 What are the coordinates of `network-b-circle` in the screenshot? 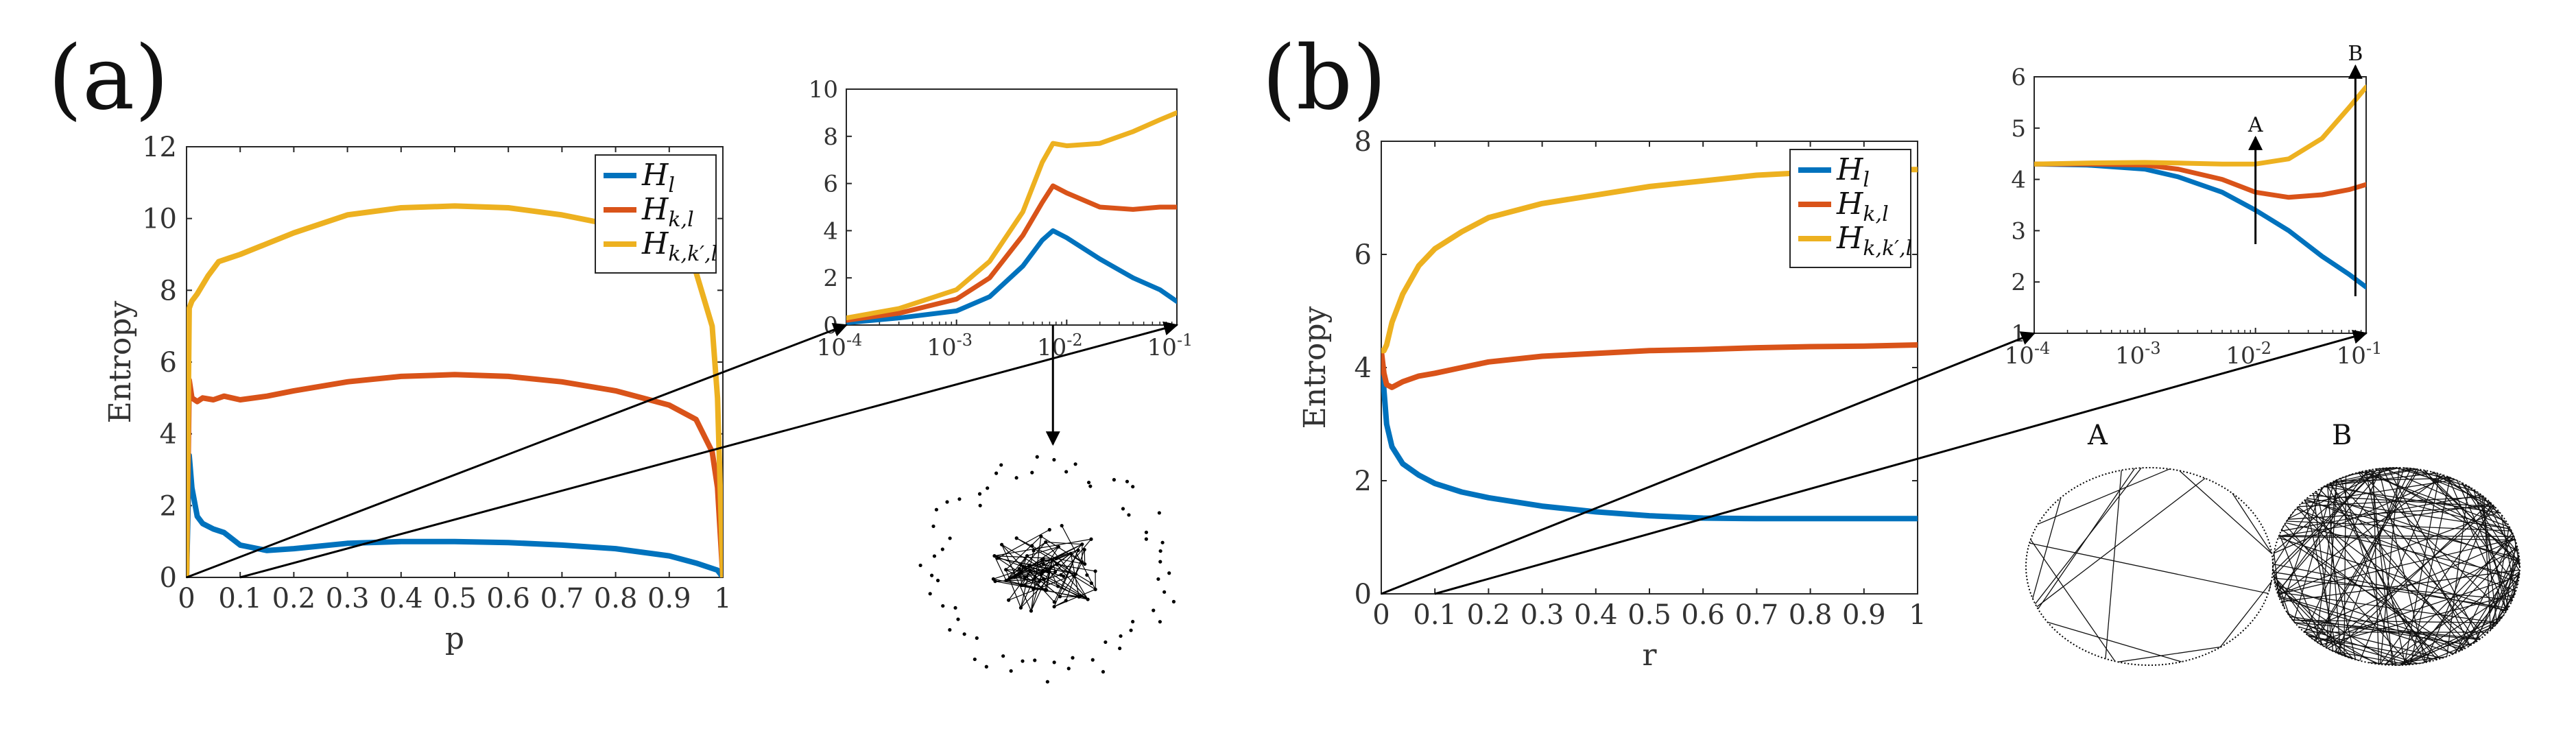 It's located at (2396, 566).